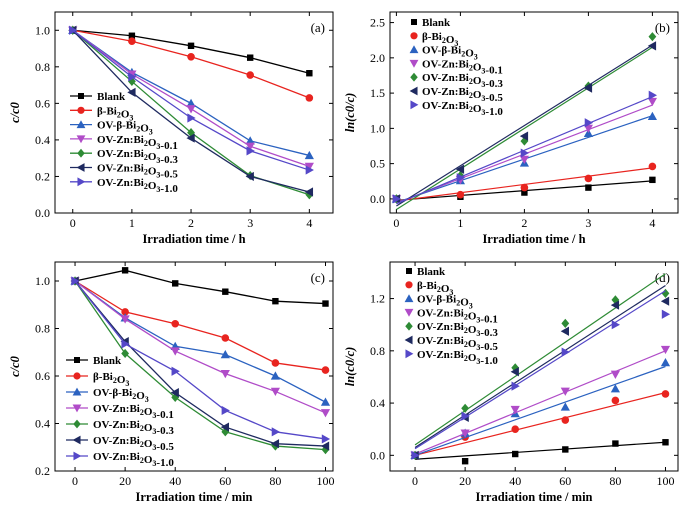  I want to click on panel-label: (b), so click(662, 27).